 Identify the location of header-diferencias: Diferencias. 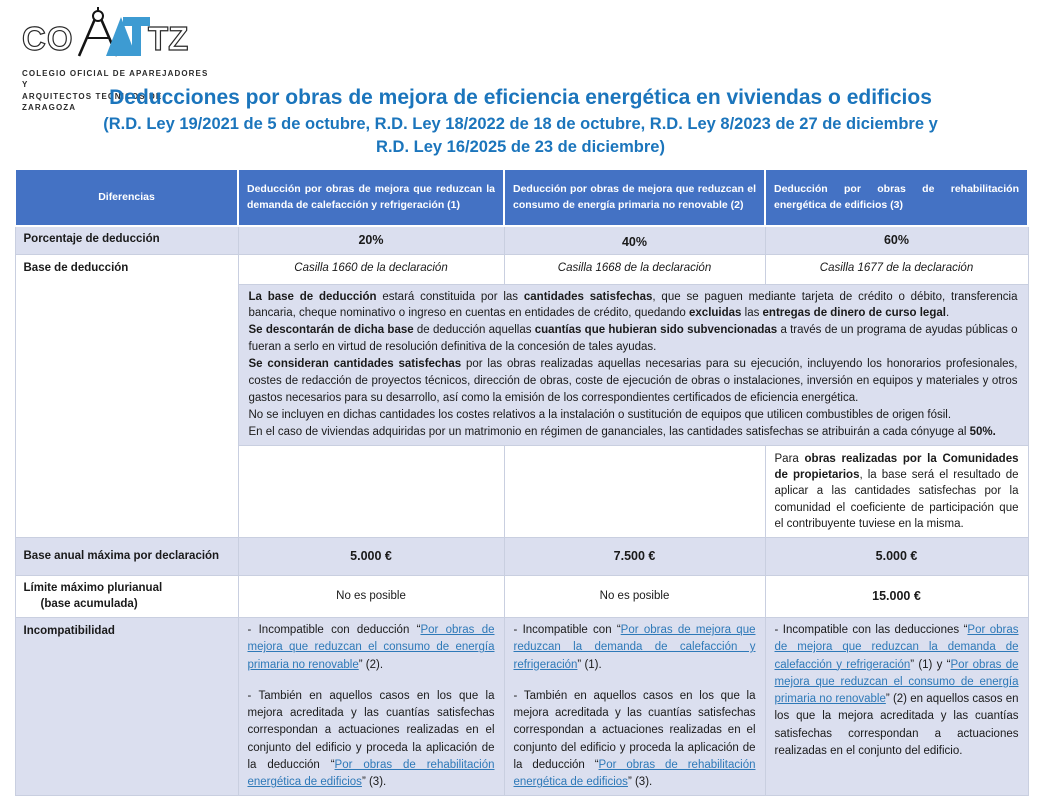
(126, 197).